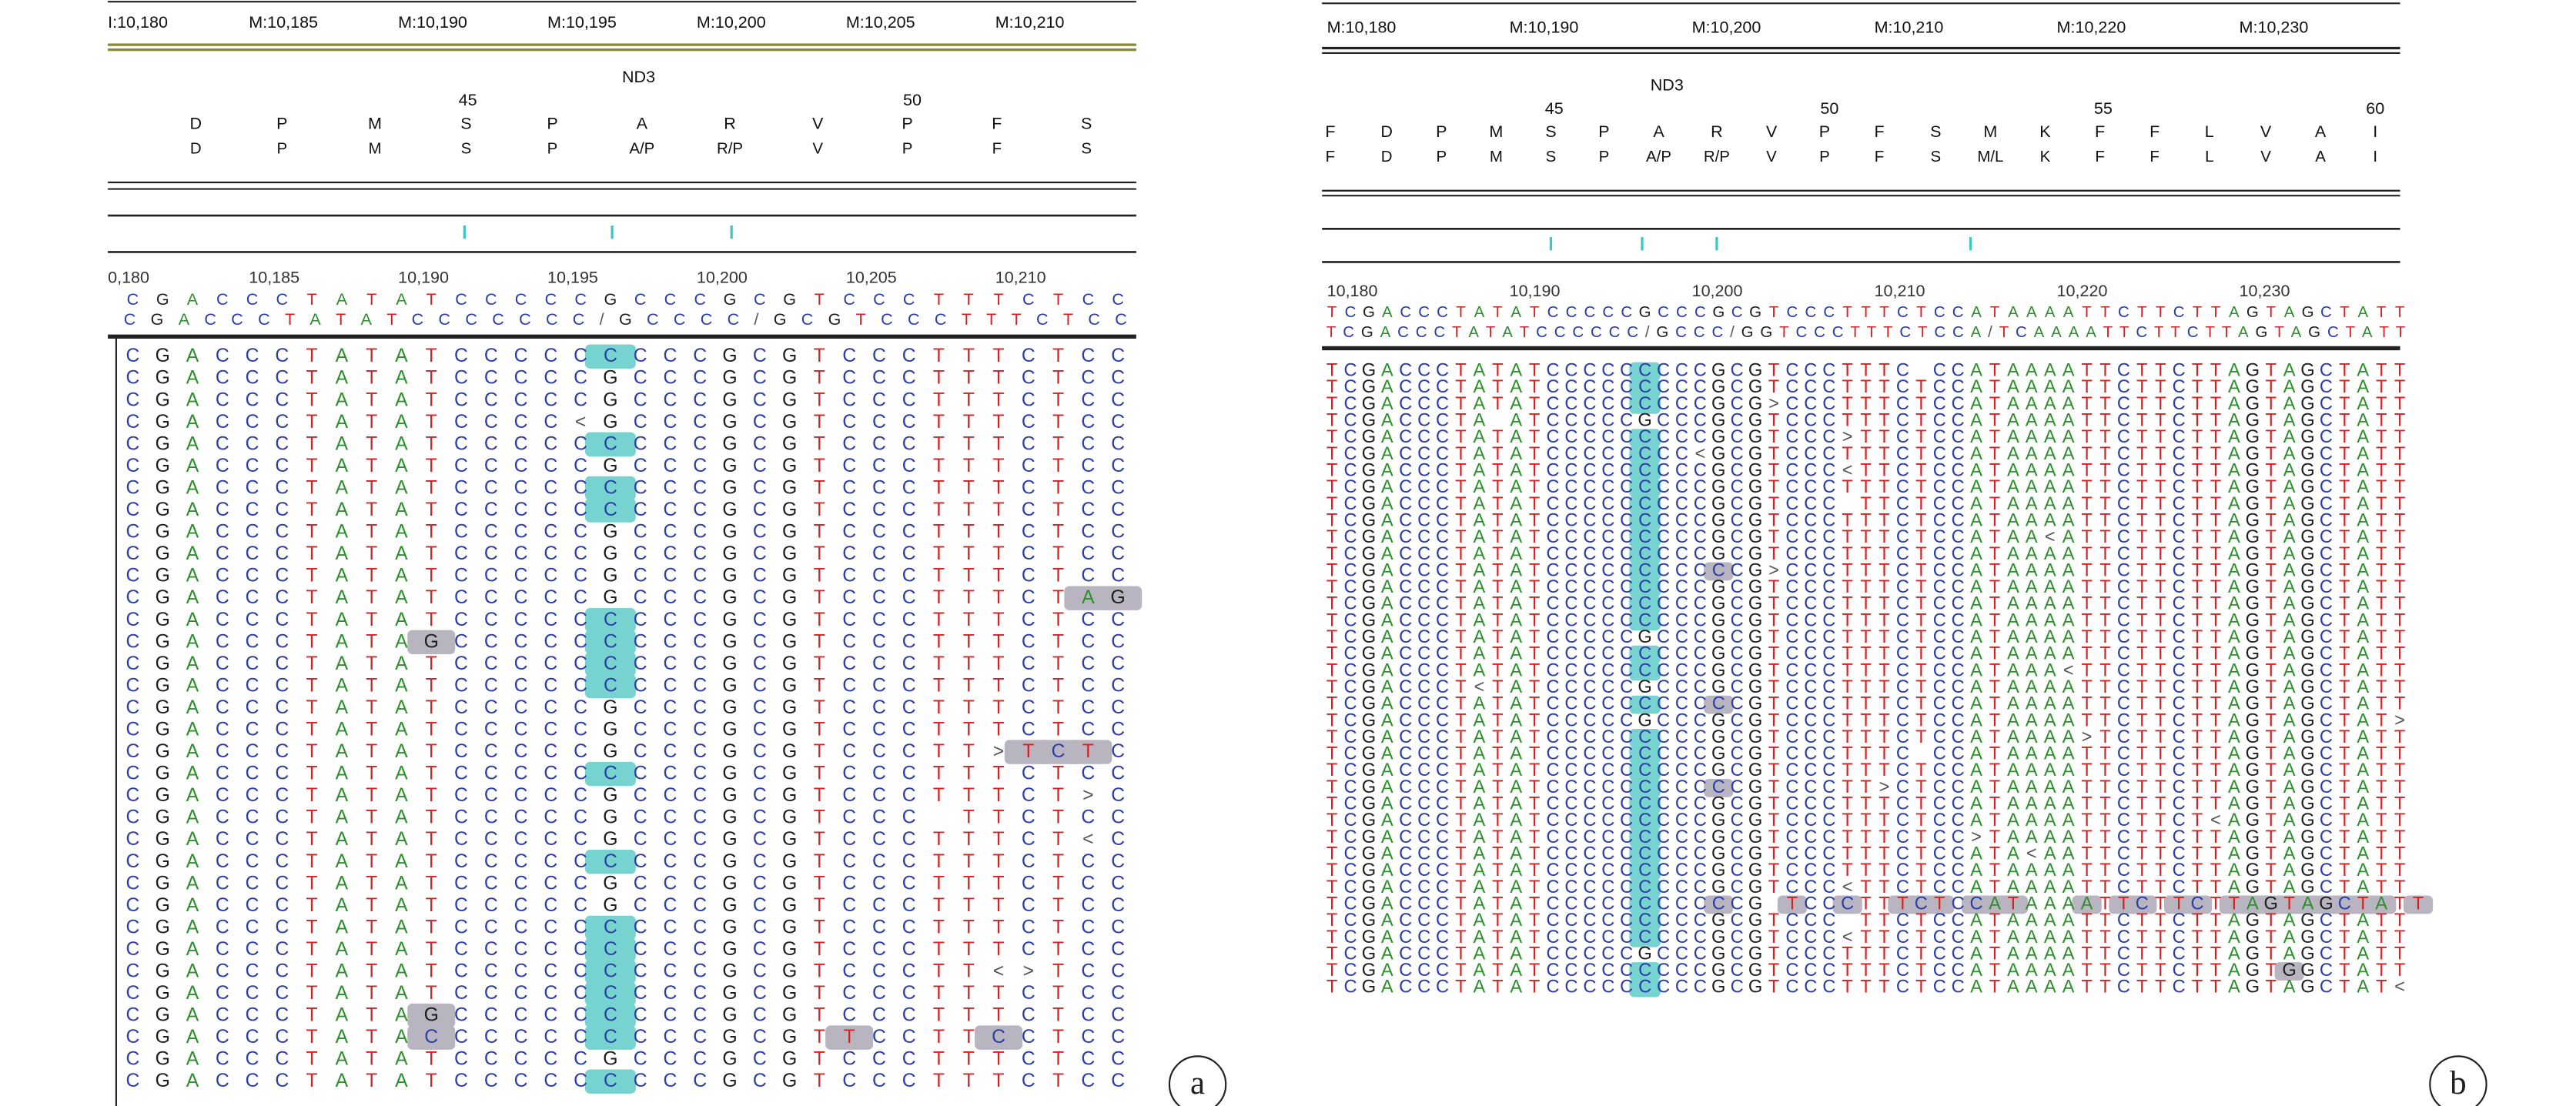  Describe the element at coordinates (2320, 156) in the screenshot. I see `amino-acid-sample: A` at that location.